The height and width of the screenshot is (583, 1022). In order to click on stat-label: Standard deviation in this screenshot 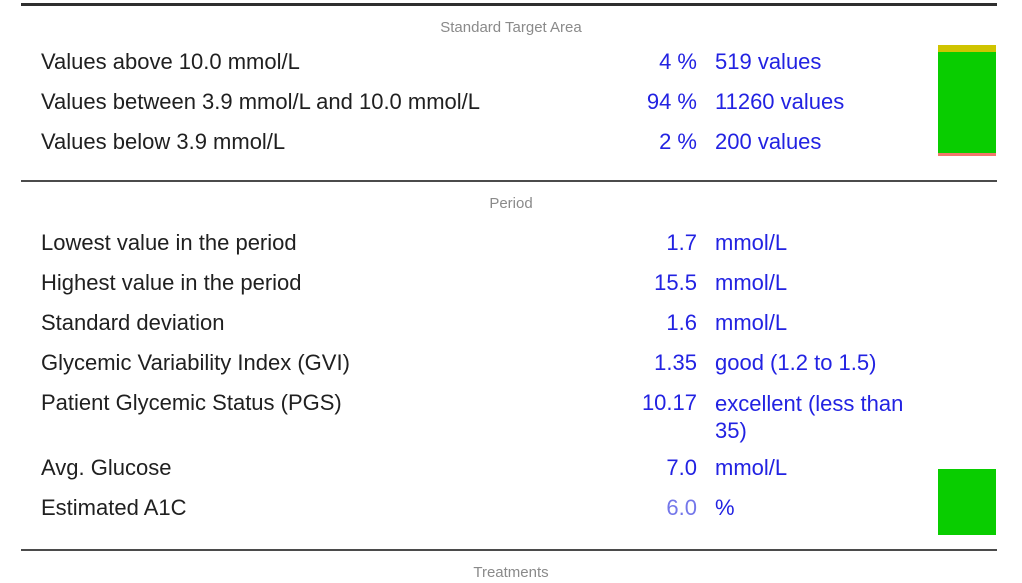, I will do `click(133, 322)`.